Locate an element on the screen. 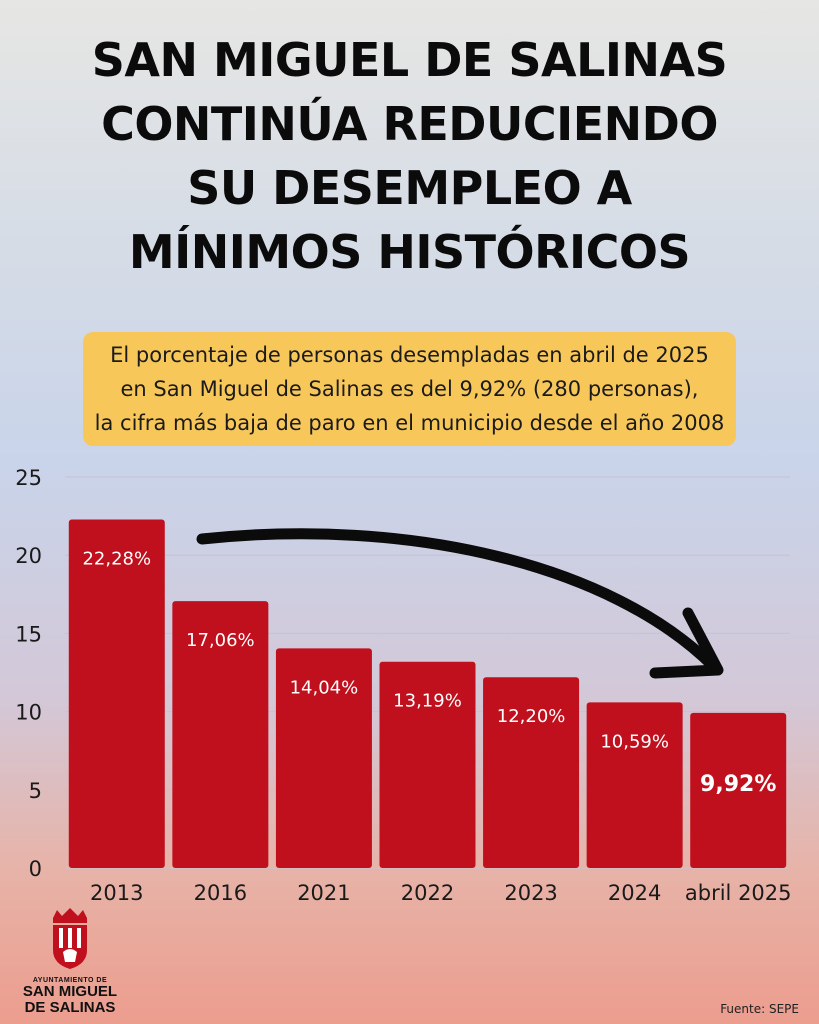  bar-2016 is located at coordinates (220, 734).